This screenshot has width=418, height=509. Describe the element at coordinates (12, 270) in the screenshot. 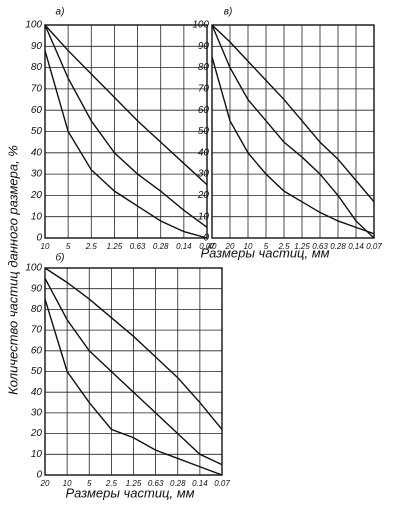

I see `y-axis-label: Количество частиц данного размера, %` at that location.